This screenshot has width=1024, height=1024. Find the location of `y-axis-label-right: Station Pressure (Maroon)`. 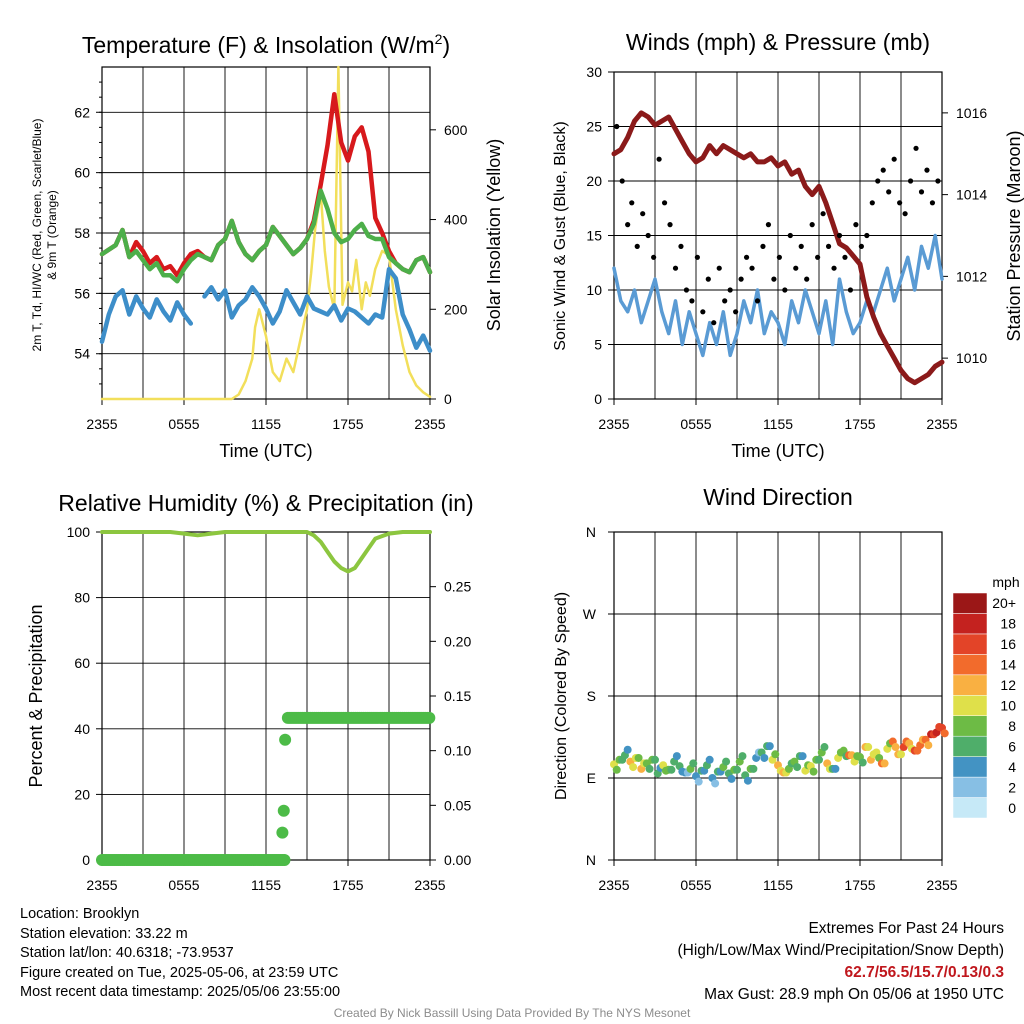

y-axis-label-right: Station Pressure (Maroon) is located at coordinates (1014, 235).